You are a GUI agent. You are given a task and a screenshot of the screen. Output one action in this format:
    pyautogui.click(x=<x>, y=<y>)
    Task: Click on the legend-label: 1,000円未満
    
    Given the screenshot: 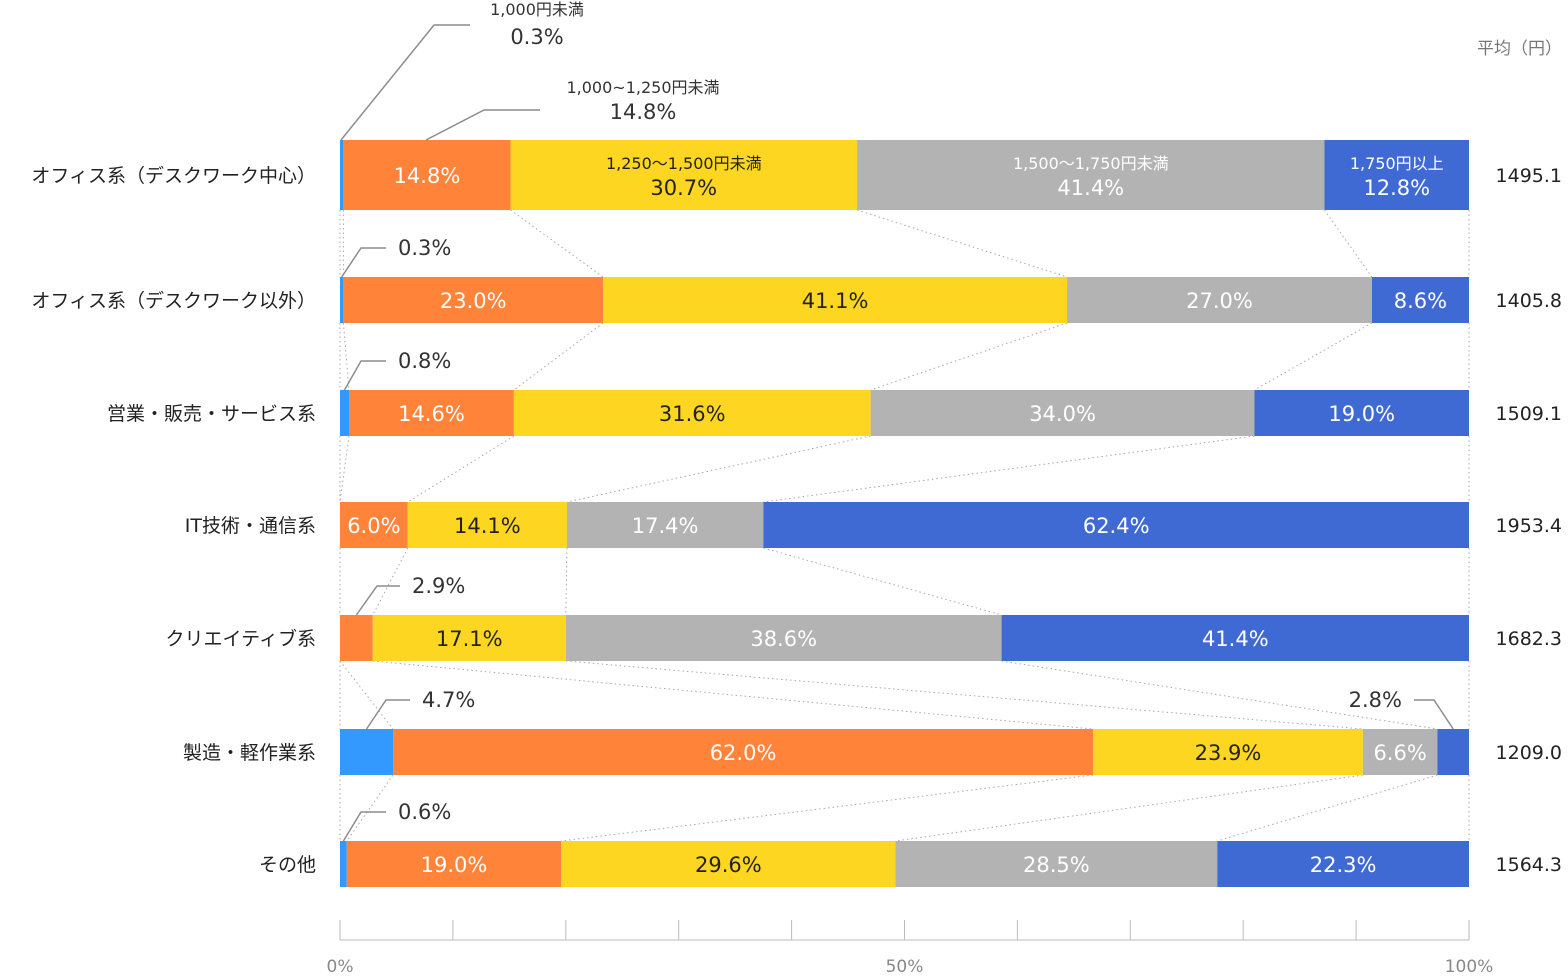 What is the action you would take?
    pyautogui.click(x=537, y=9)
    